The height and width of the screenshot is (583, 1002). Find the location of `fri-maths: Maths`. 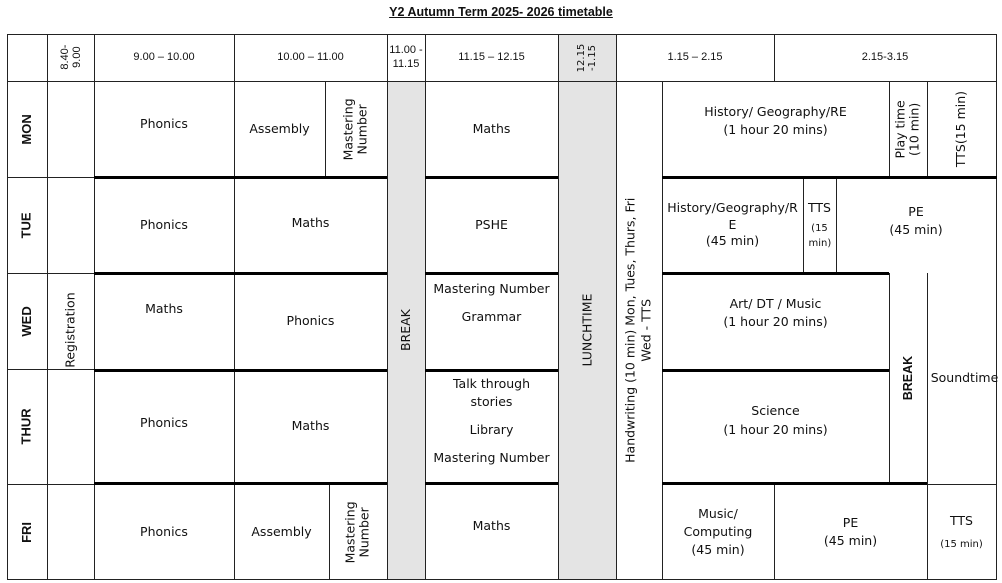

fri-maths: Maths is located at coordinates (491, 525).